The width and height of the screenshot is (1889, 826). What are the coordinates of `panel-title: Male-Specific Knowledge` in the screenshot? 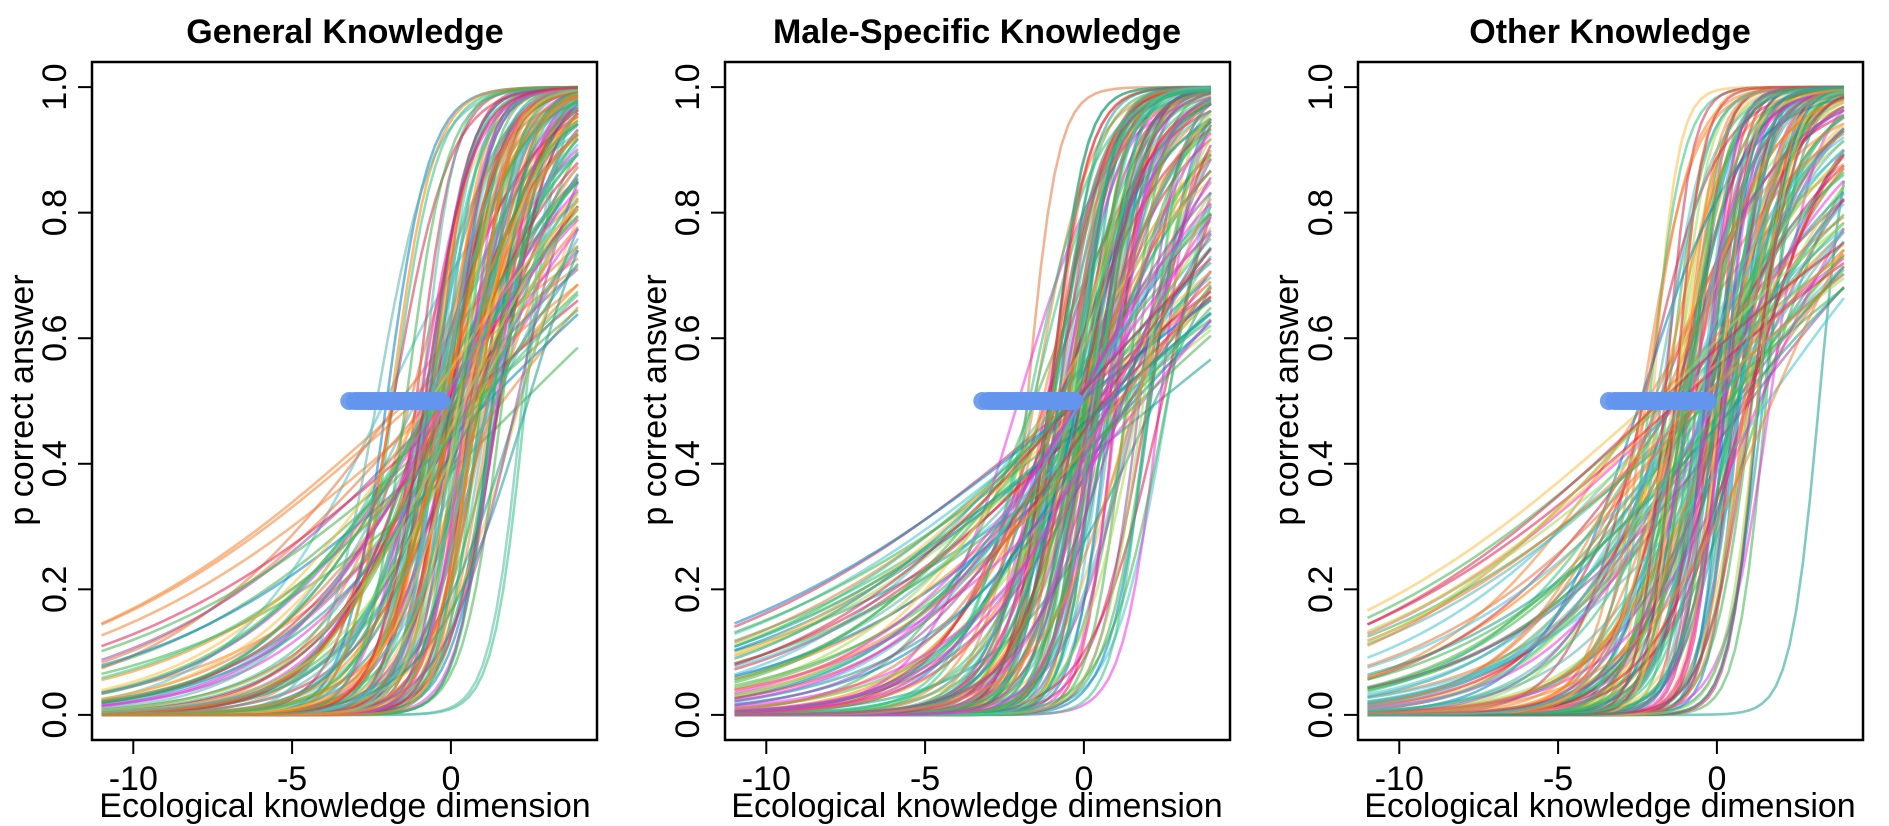 It's located at (977, 32).